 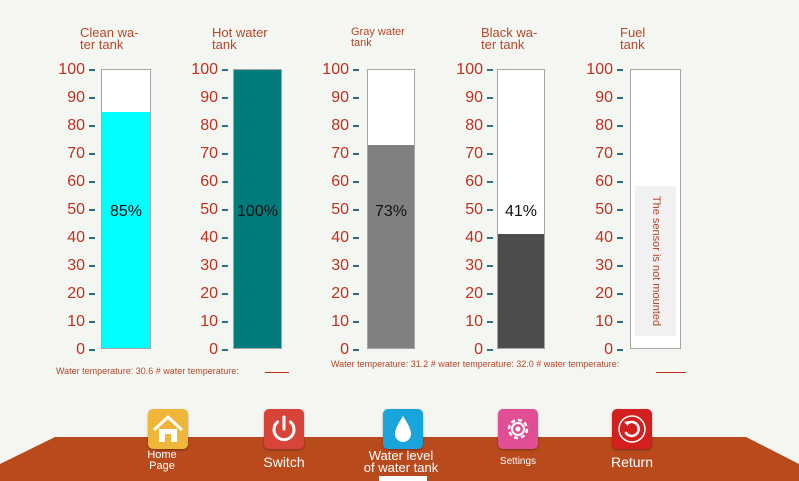 I want to click on settings-button, so click(x=518, y=429).